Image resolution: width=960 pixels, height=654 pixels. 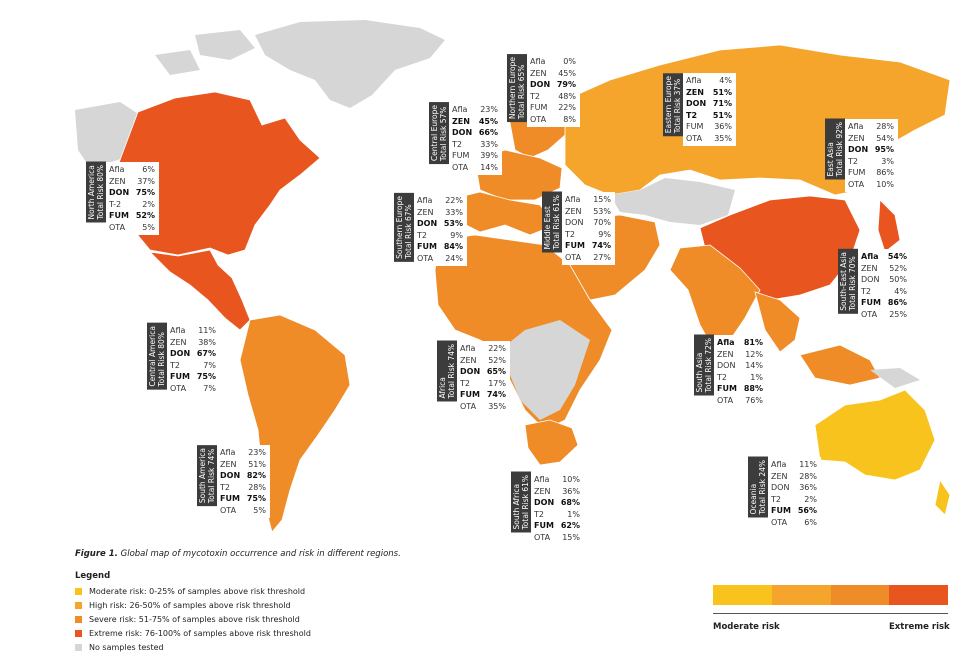 What do you see at coordinates (161, 359) in the screenshot?
I see `region-total-risk: Total Risk 80%` at bounding box center [161, 359].